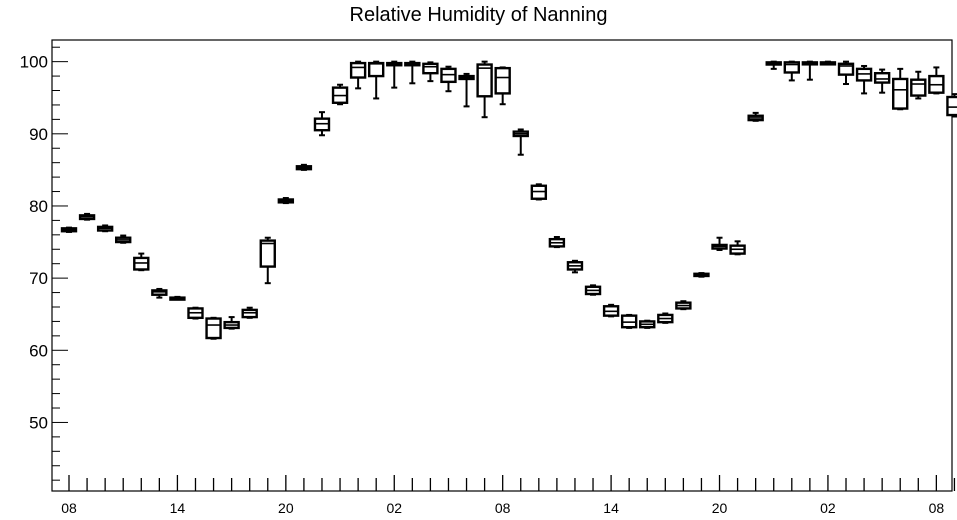 This screenshot has height=520, width=957. Describe the element at coordinates (34, 62) in the screenshot. I see `y-tick-label: 100` at that location.